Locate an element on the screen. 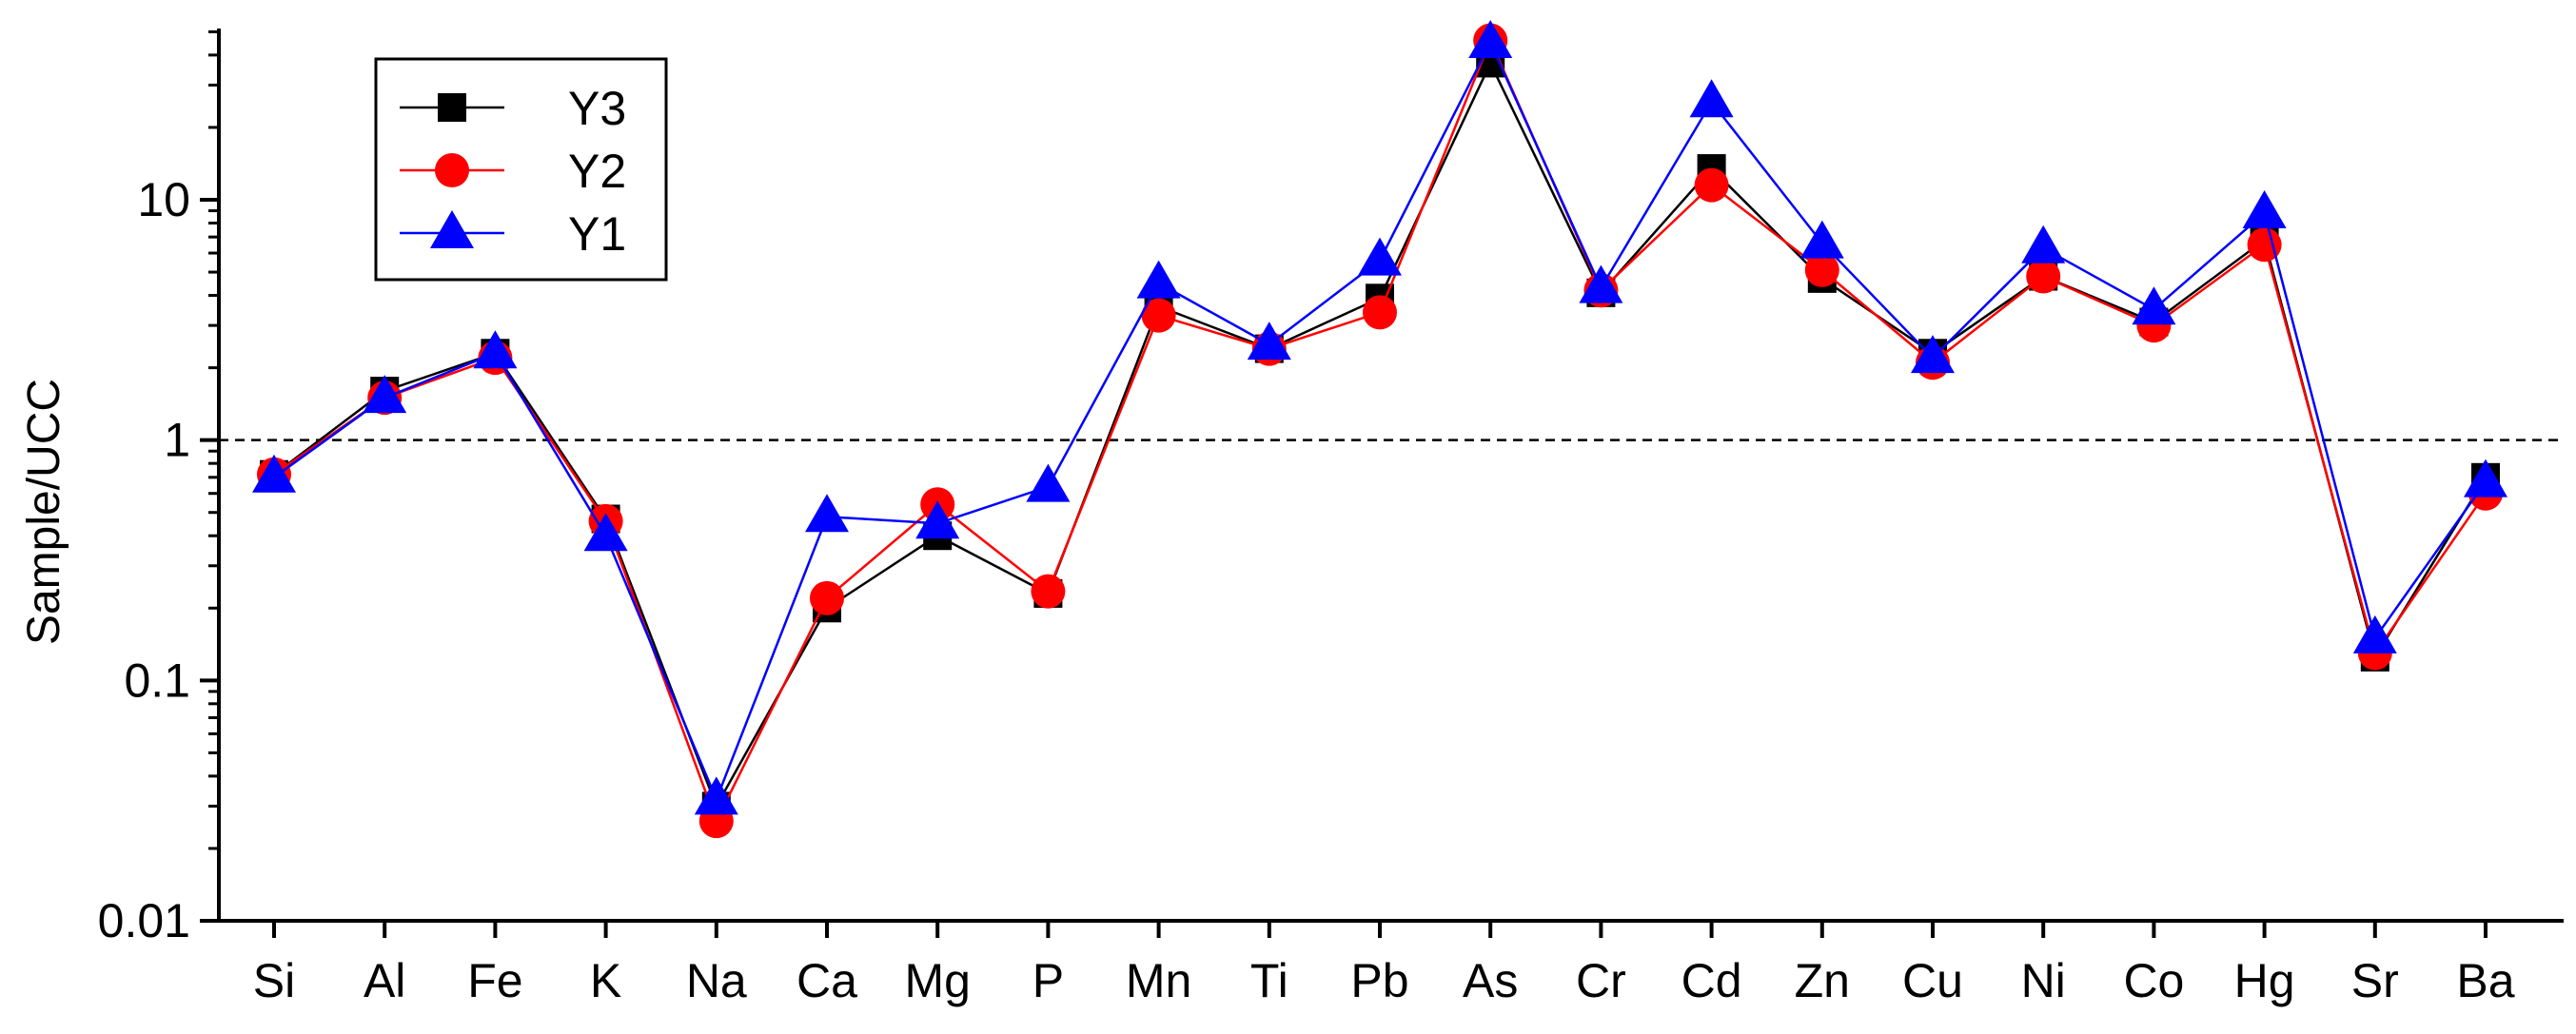 The width and height of the screenshot is (2576, 1034). legend-marker-y1 is located at coordinates (452, 229).